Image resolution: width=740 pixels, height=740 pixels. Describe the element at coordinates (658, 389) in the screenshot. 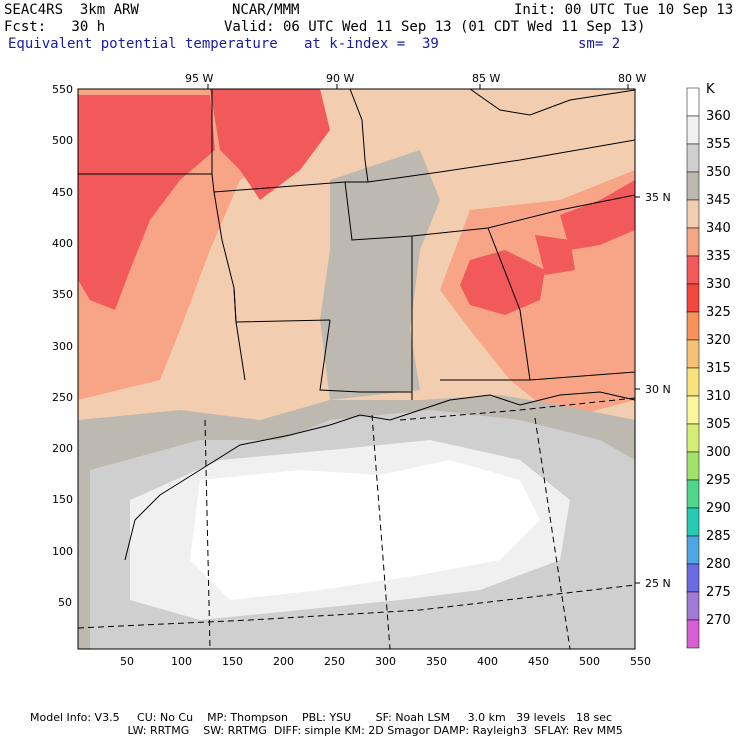

I see `right-axis-label: 30 N` at that location.